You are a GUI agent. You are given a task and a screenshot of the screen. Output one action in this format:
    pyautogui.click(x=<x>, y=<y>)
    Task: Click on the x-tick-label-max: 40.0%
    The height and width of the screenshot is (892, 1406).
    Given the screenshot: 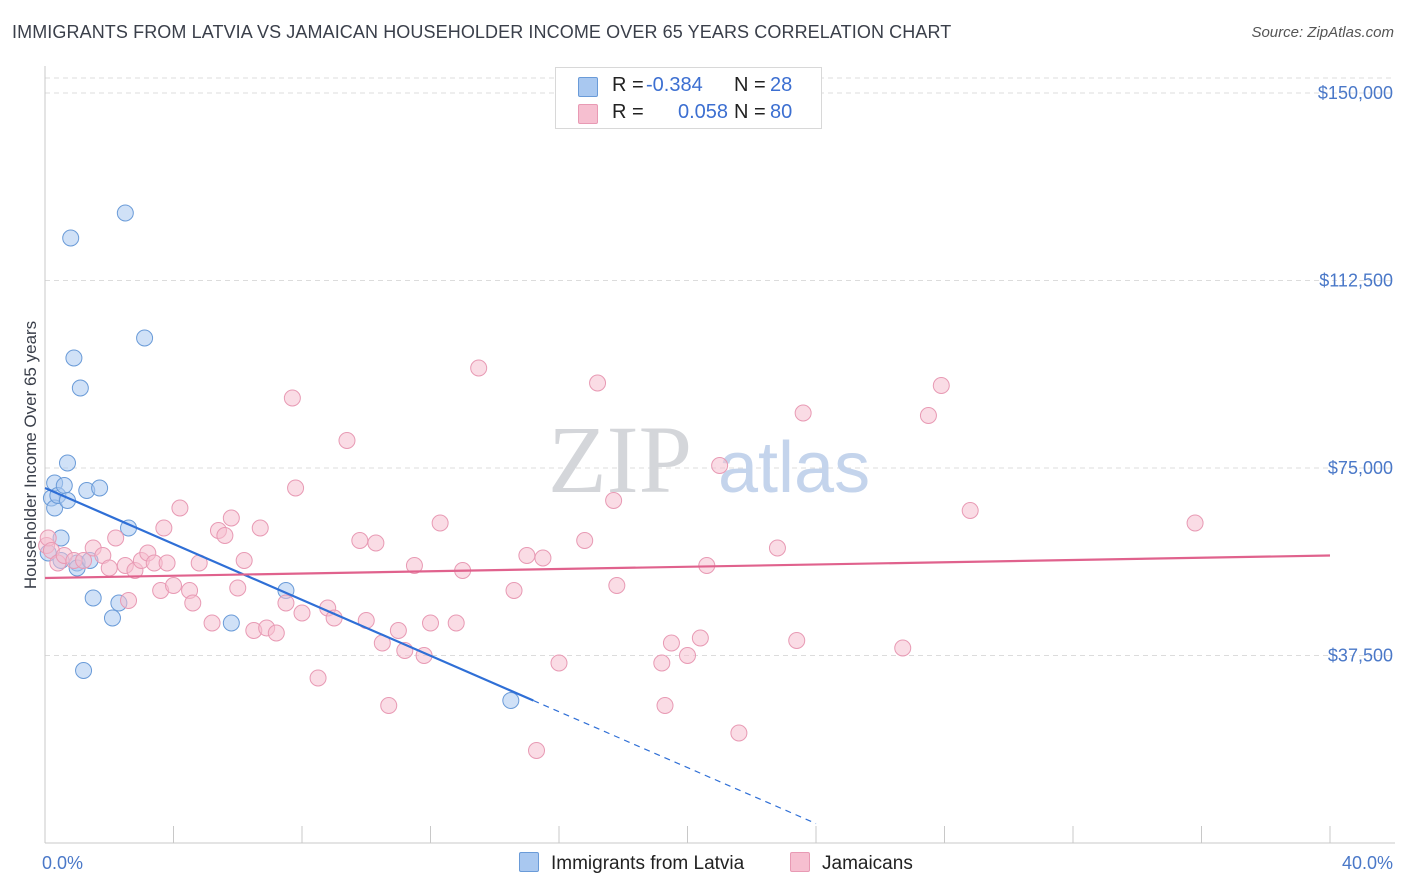 What is the action you would take?
    pyautogui.click(x=1367, y=863)
    